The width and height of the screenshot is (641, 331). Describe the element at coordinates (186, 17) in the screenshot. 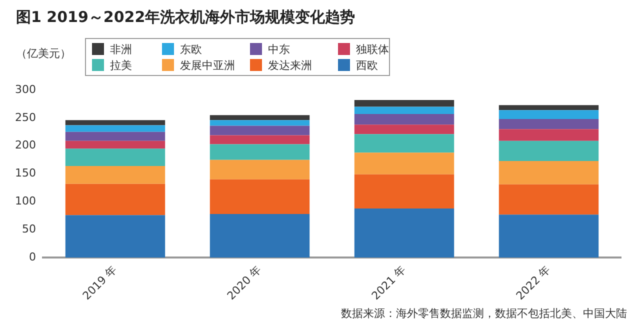

I see `chart-title: 图1 2019～2022年洗衣机海外市场规模变化趋势` at that location.